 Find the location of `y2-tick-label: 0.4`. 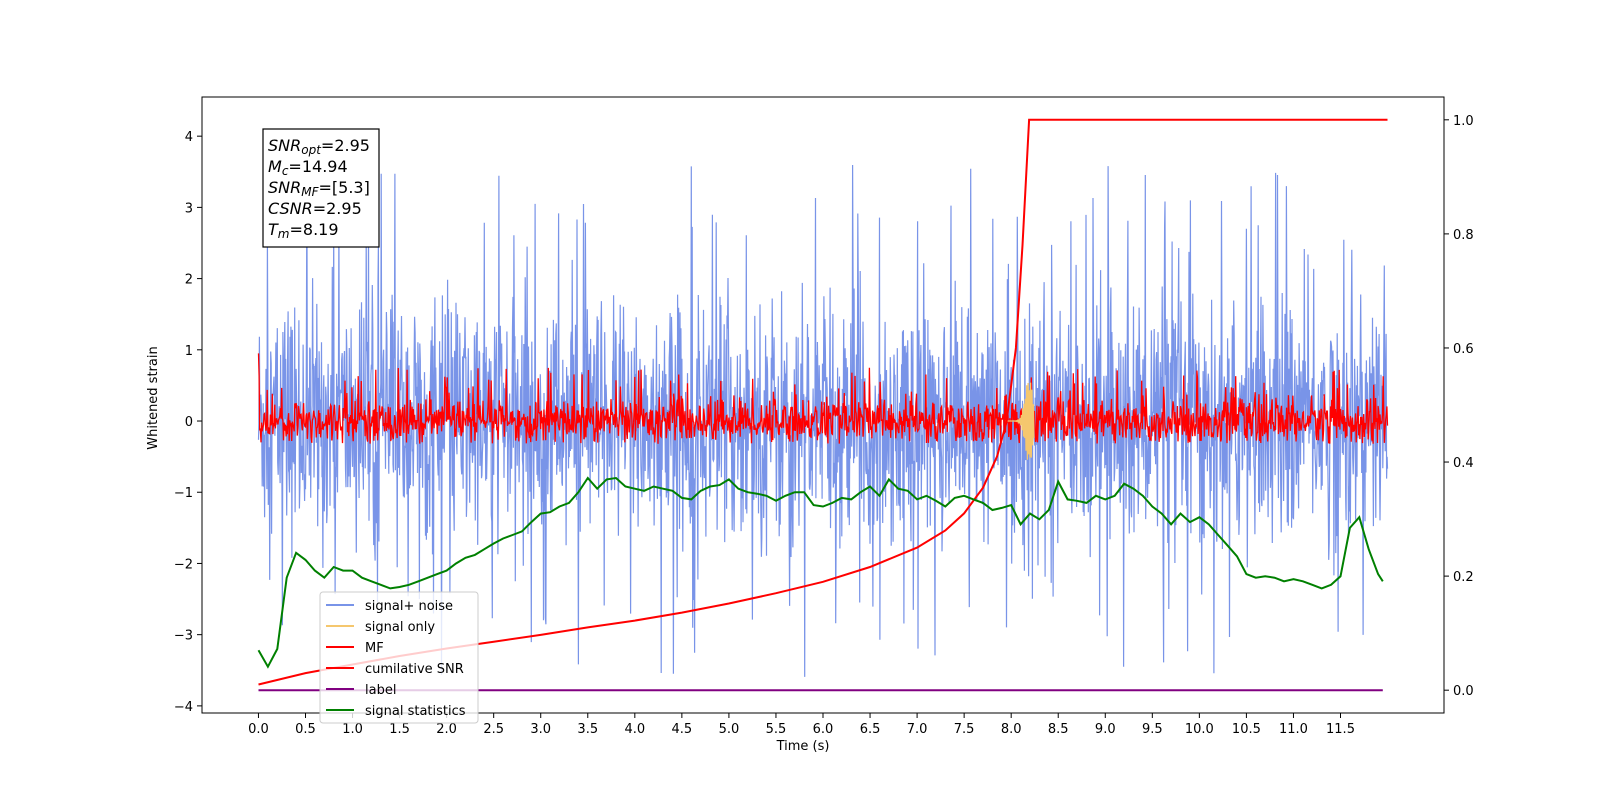

y2-tick-label: 0.4 is located at coordinates (1463, 463).